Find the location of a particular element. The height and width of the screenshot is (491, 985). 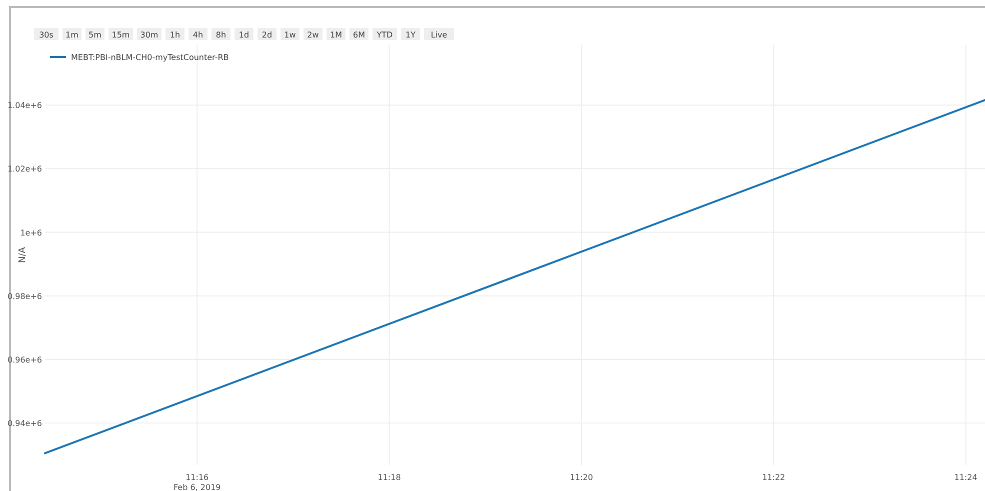

y-tick-label: 1.02e+6 is located at coordinates (24, 169).